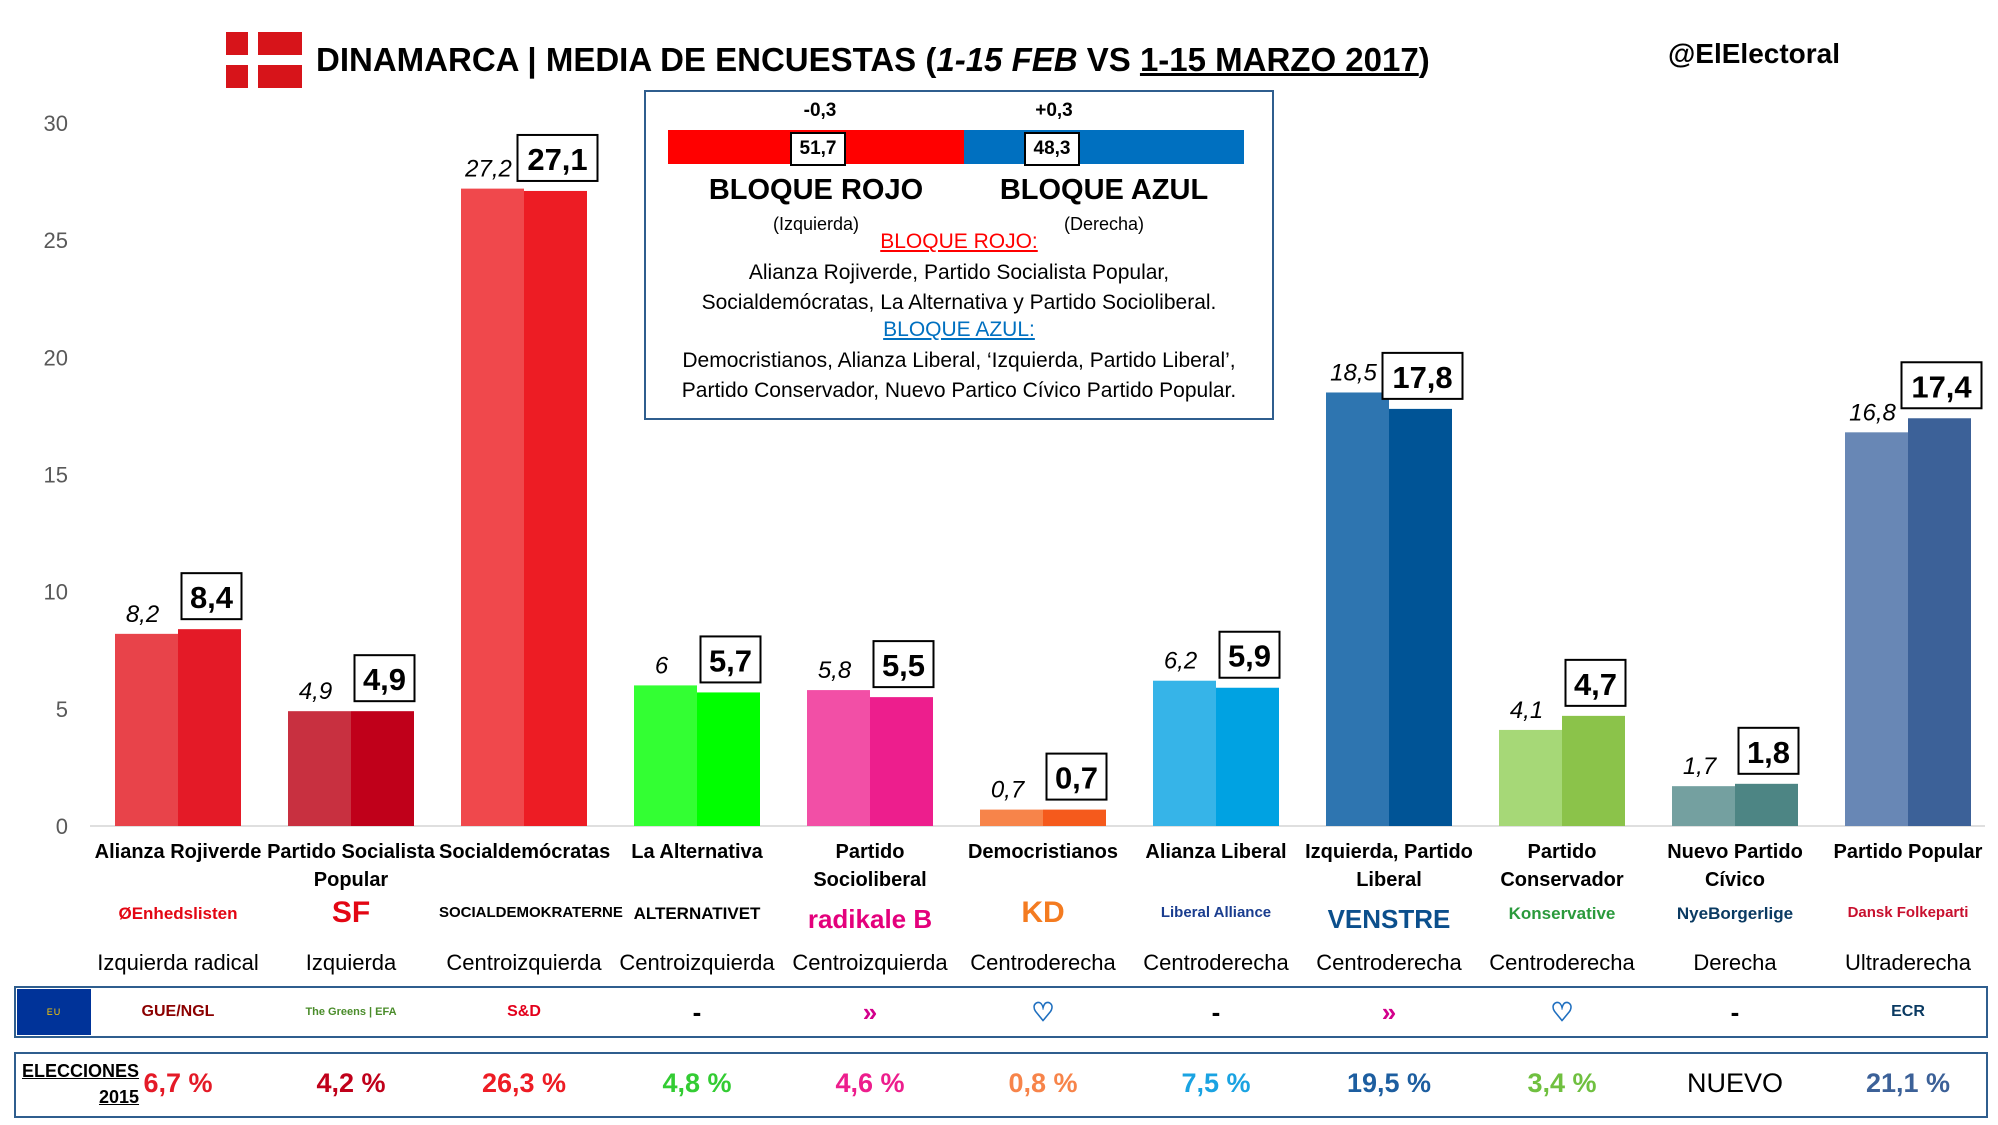 The width and height of the screenshot is (1998, 1125). Describe the element at coordinates (1908, 912) in the screenshot. I see `party-logo: Dansk Folkeparti` at that location.